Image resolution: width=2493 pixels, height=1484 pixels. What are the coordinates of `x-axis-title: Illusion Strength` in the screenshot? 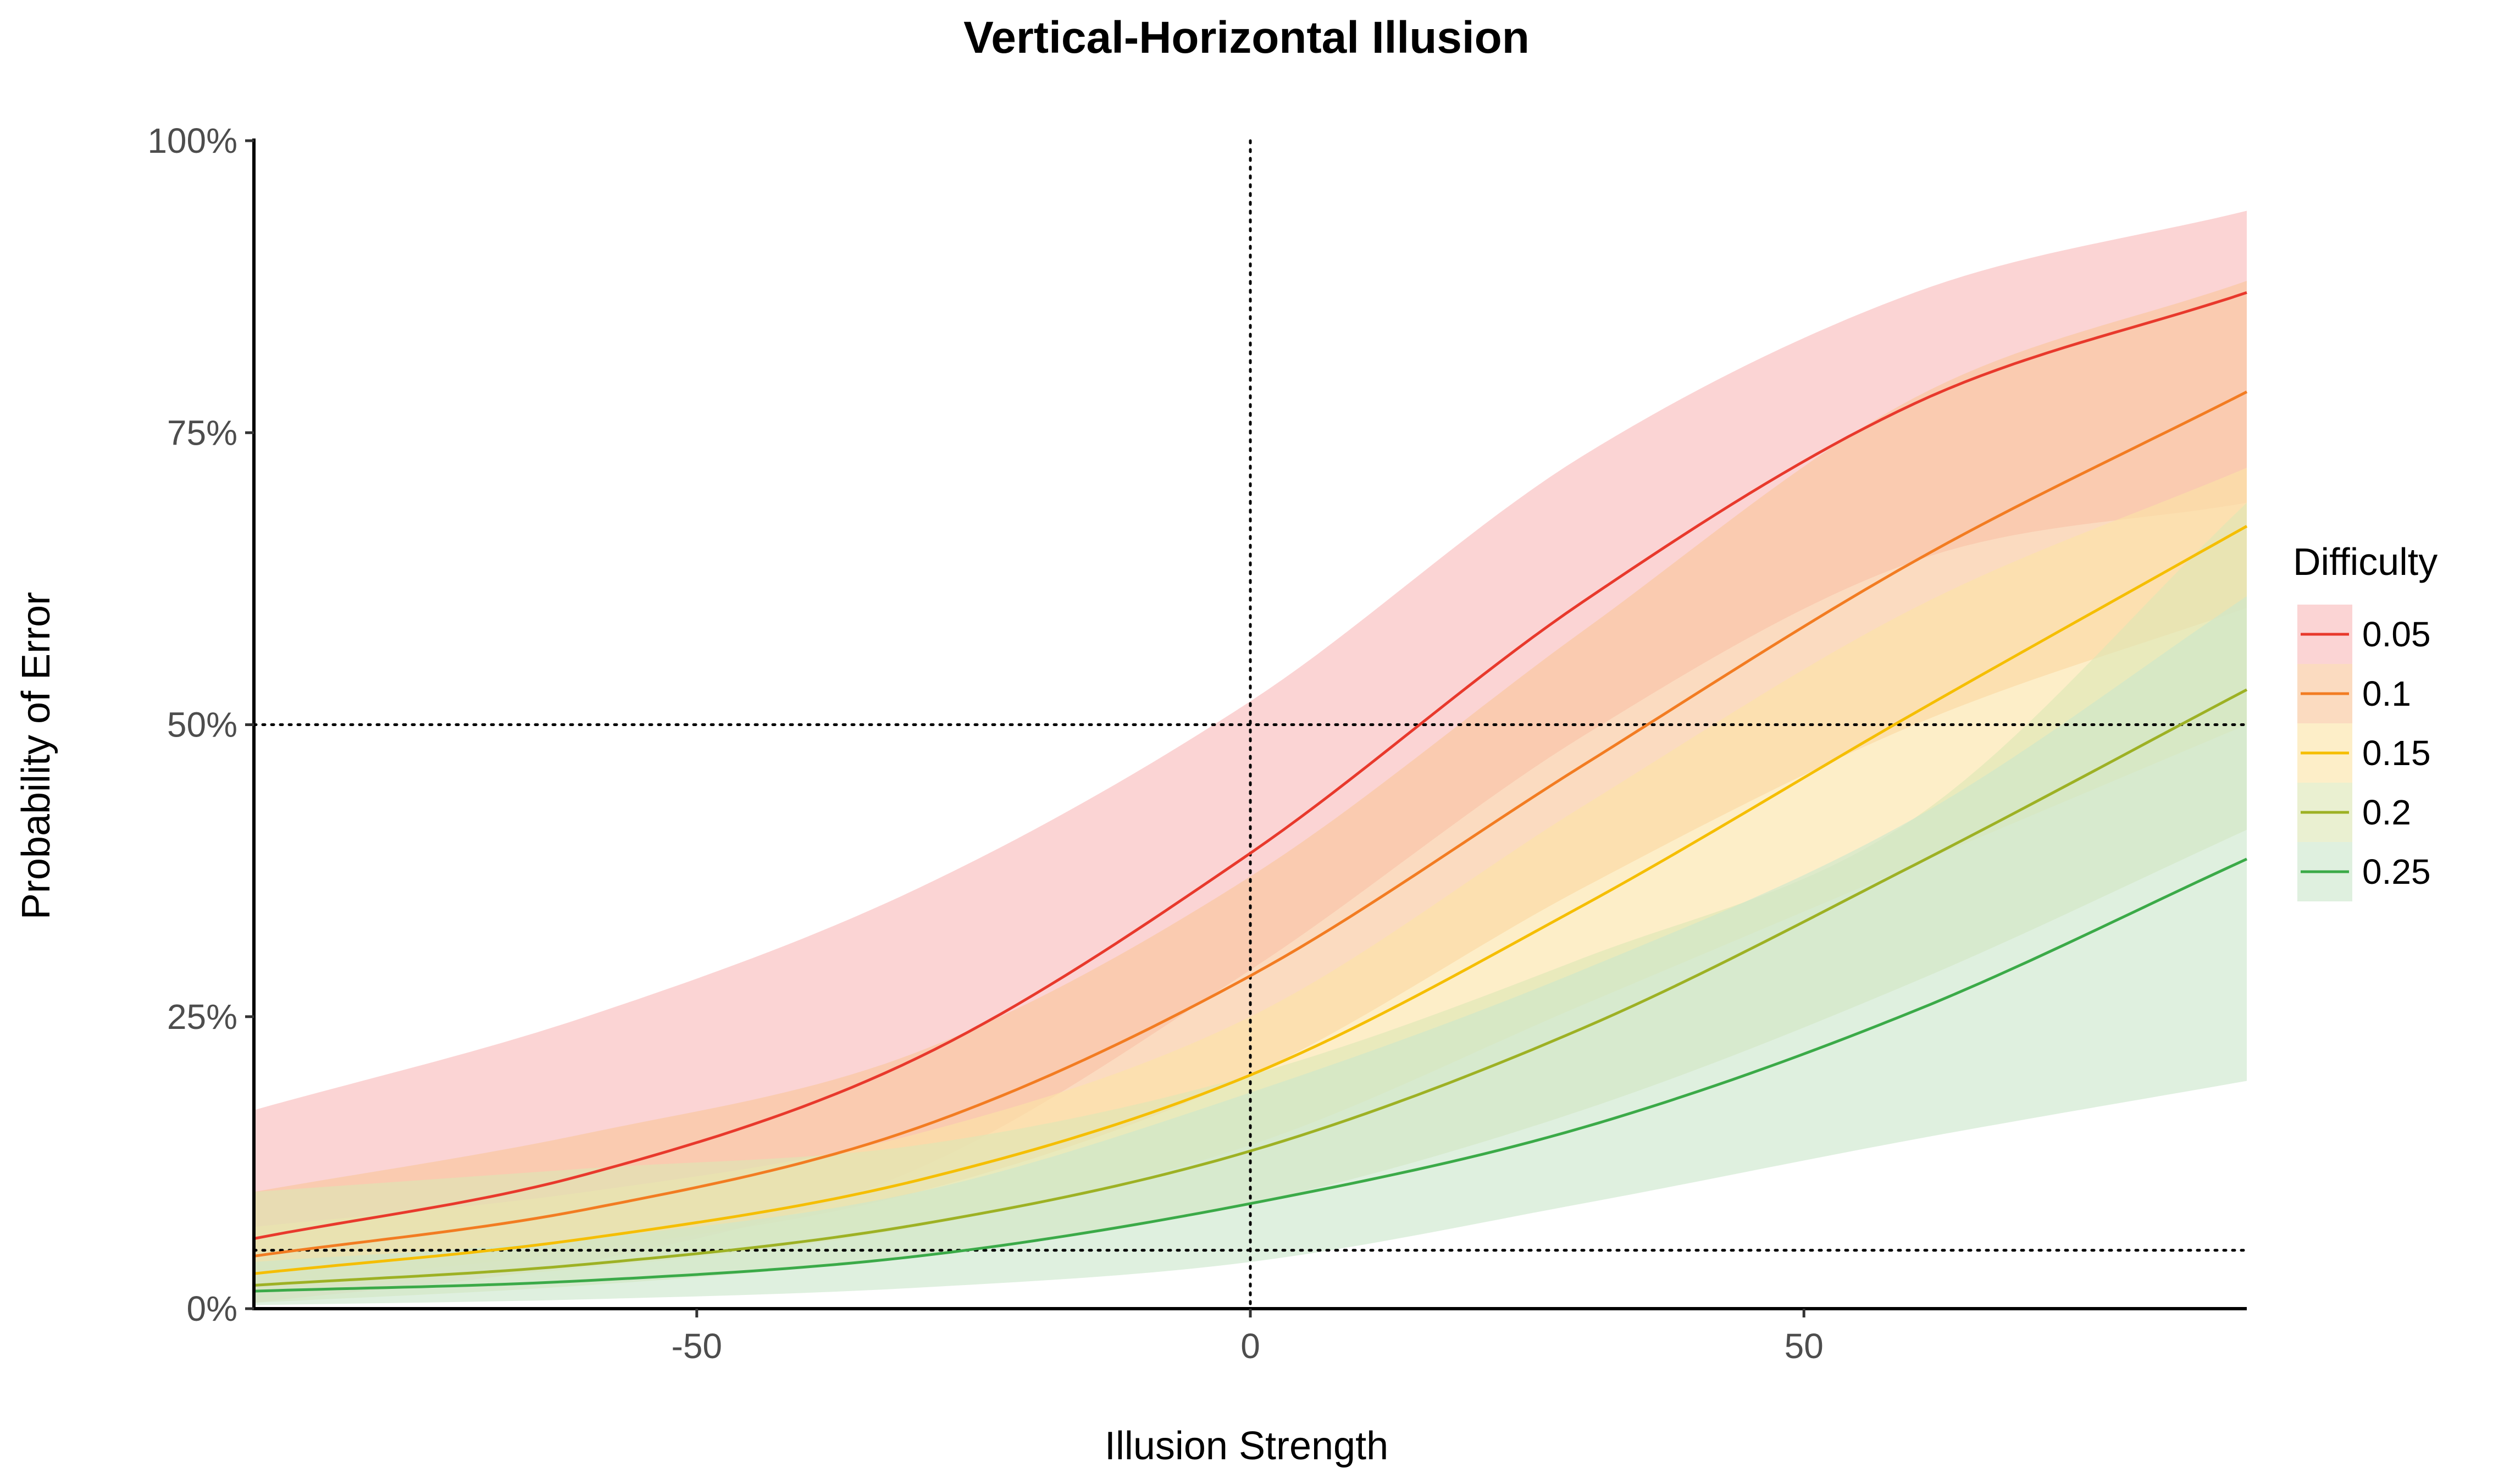 It's located at (1246, 1446).